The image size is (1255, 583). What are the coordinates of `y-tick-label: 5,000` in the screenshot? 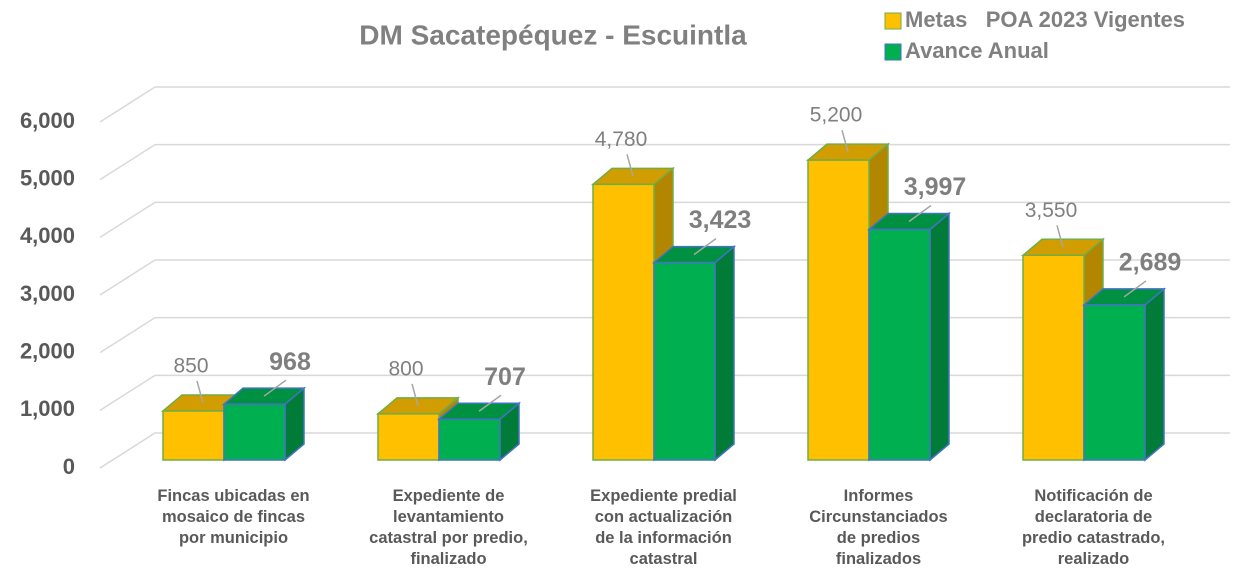 It's located at (47, 177).